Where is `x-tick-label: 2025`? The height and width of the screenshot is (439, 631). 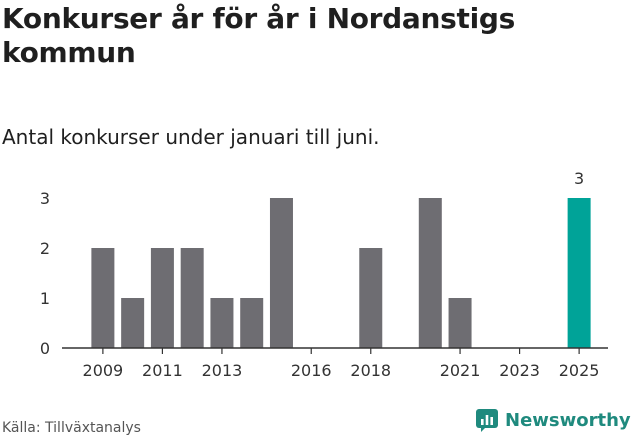
x-tick-label: 2025 is located at coordinates (579, 370).